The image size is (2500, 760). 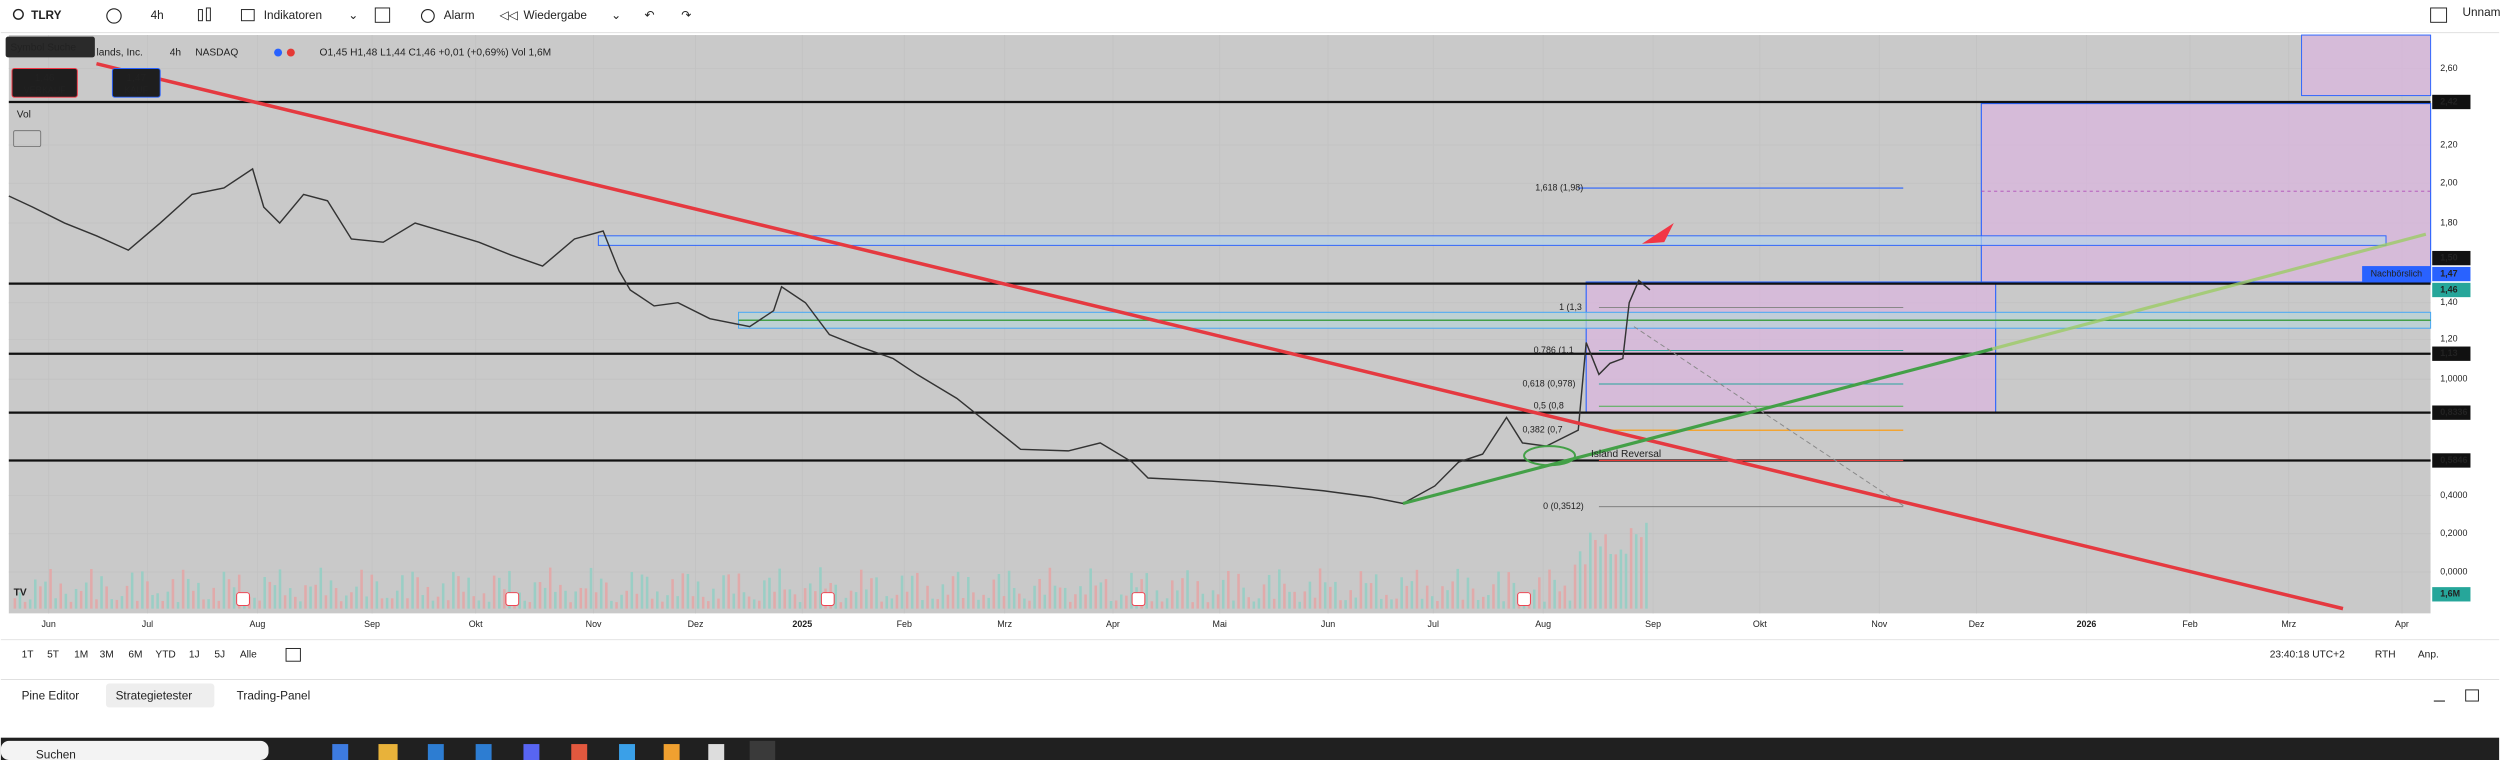 I want to click on session-toggle: RTH, so click(x=2385, y=655).